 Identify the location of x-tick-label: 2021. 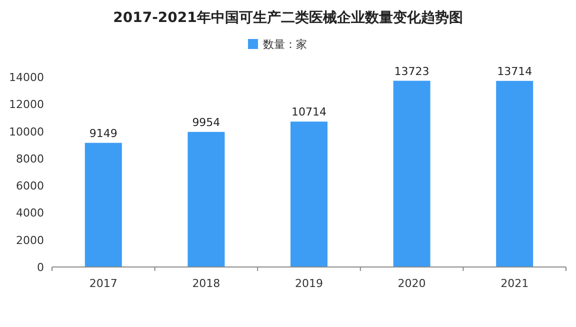
(514, 283).